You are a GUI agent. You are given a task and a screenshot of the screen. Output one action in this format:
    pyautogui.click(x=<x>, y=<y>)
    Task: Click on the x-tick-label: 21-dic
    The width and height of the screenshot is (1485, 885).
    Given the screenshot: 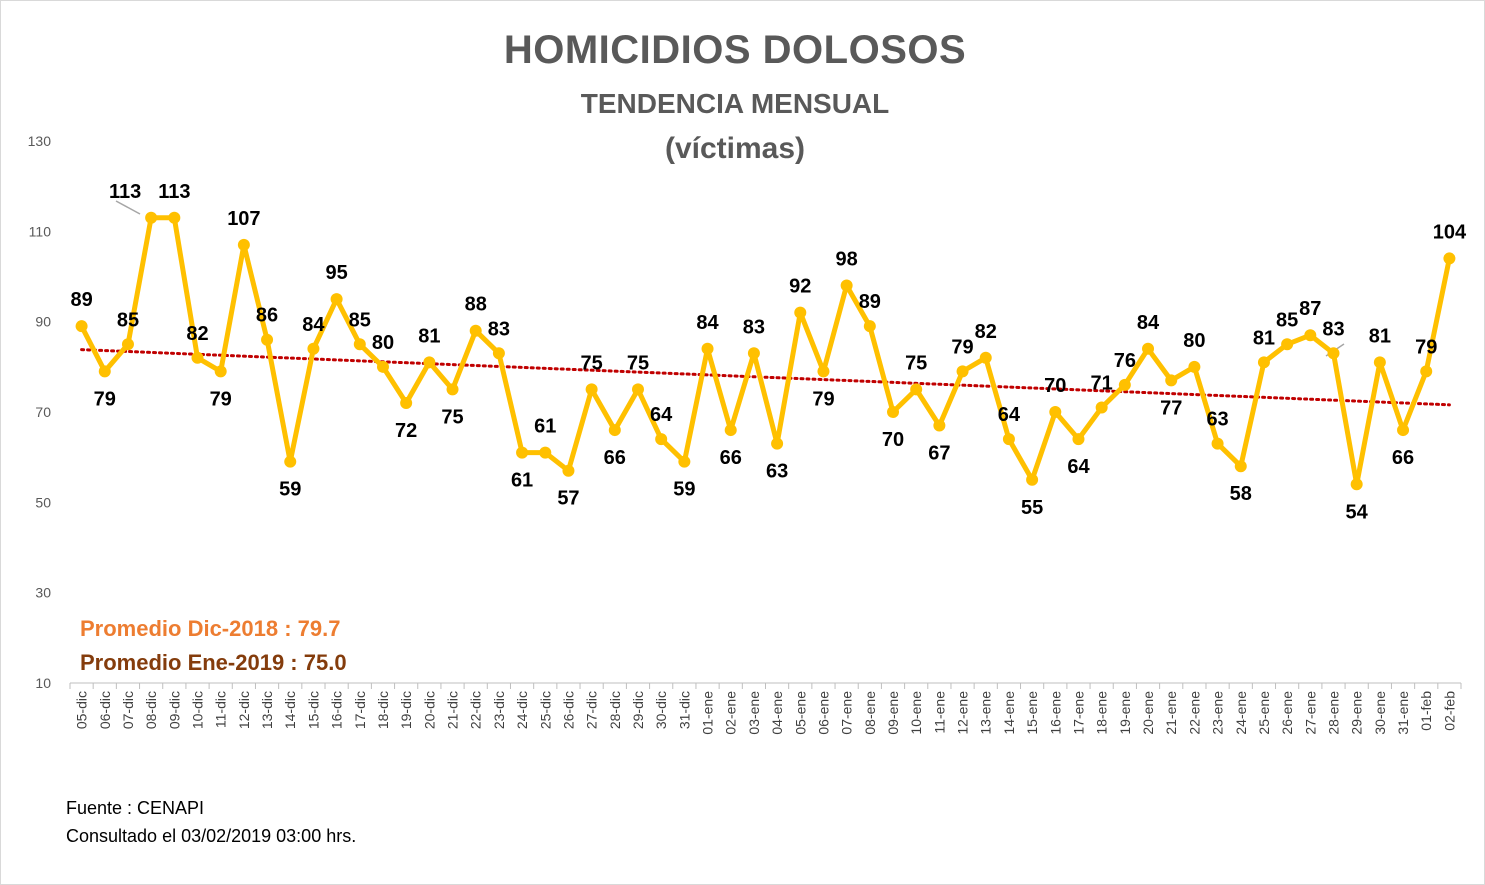 What is the action you would take?
    pyautogui.click(x=453, y=710)
    